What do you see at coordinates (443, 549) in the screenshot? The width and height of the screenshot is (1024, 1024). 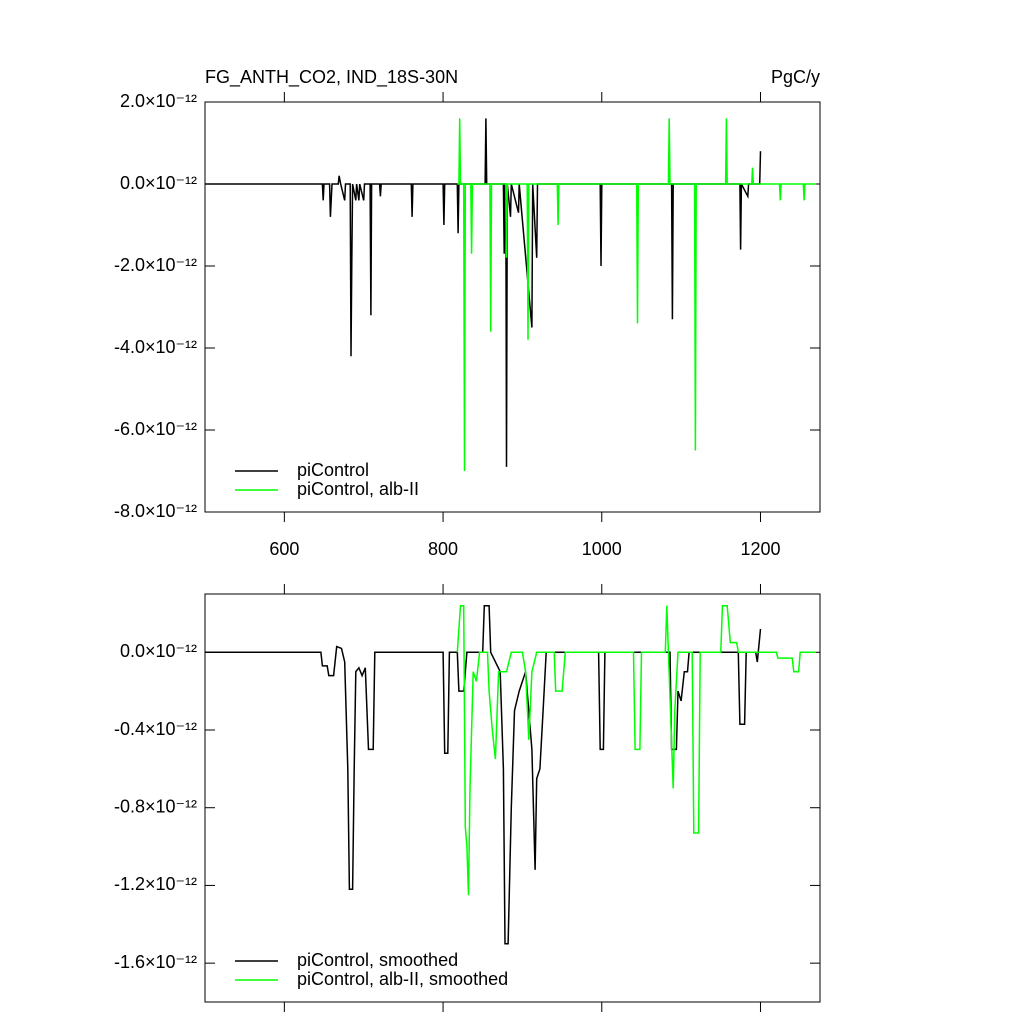 I see `x-tick-label: 800` at bounding box center [443, 549].